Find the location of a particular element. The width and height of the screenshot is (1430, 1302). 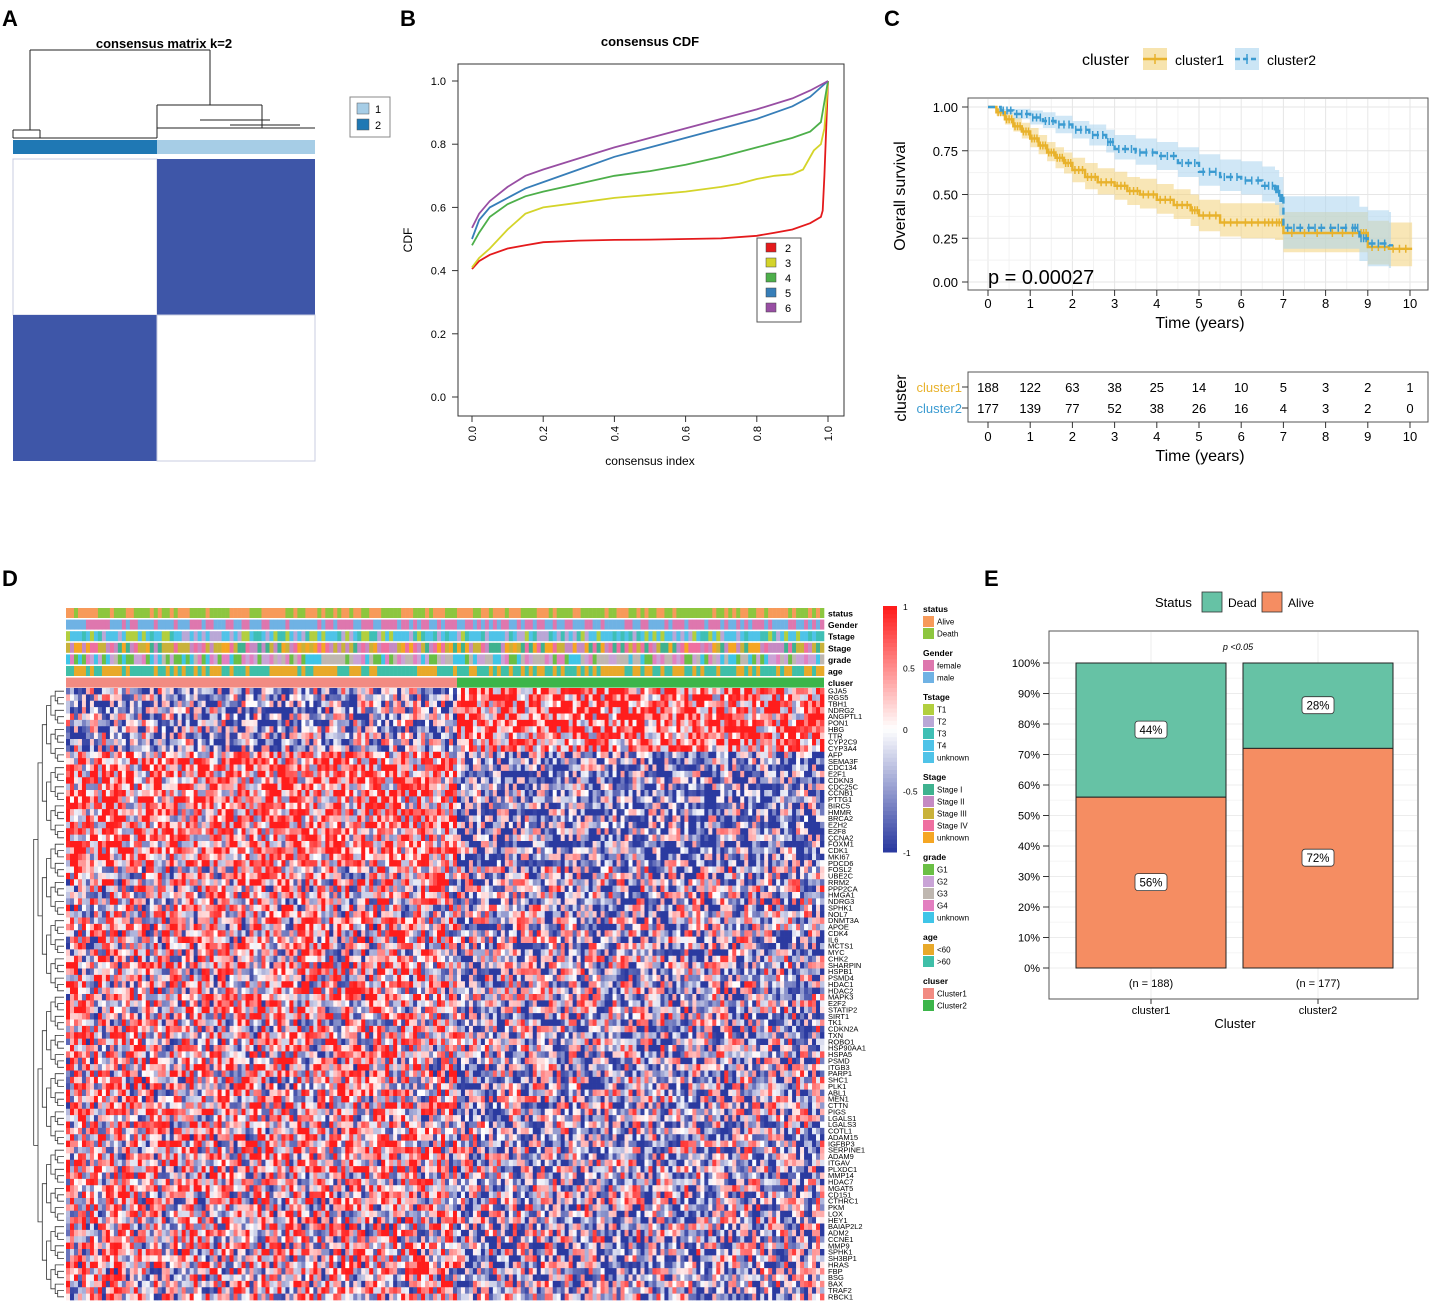

annotation-legend-label: Cluster1 is located at coordinates (952, 994).